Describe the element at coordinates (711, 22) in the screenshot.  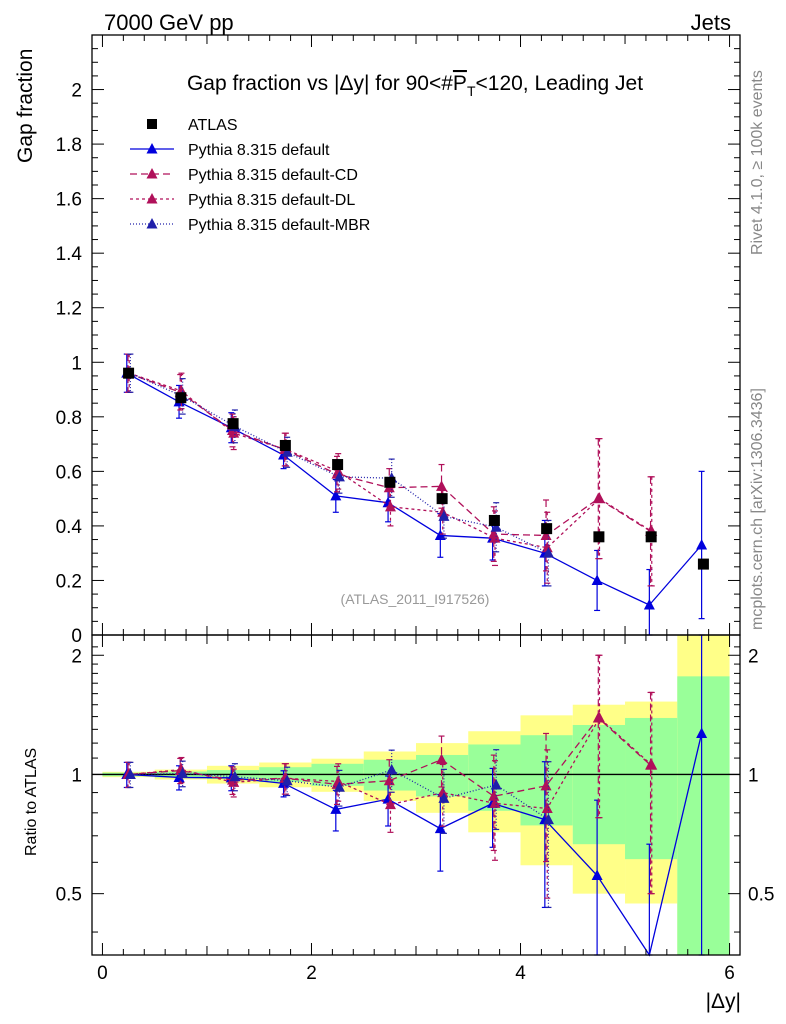
I see `process-label: Jets` at that location.